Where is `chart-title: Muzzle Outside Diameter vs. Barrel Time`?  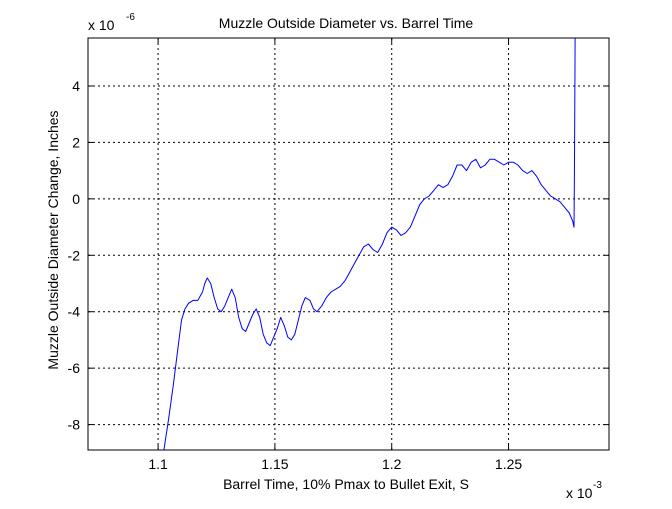
chart-title: Muzzle Outside Diameter vs. Barrel Time is located at coordinates (346, 23).